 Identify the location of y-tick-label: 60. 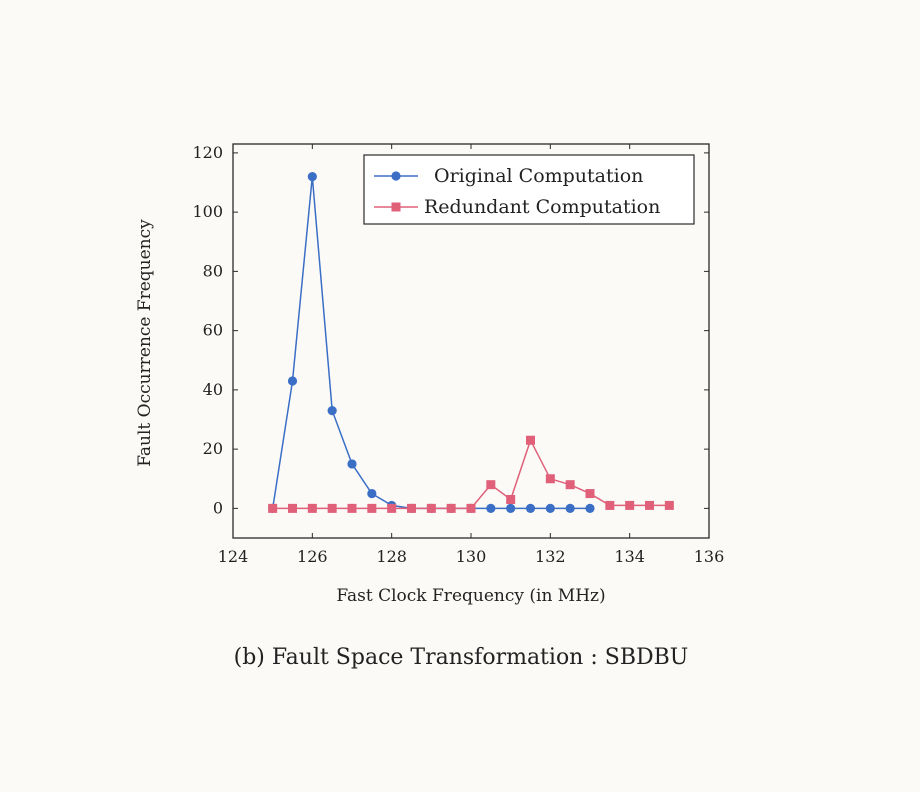
(213, 330).